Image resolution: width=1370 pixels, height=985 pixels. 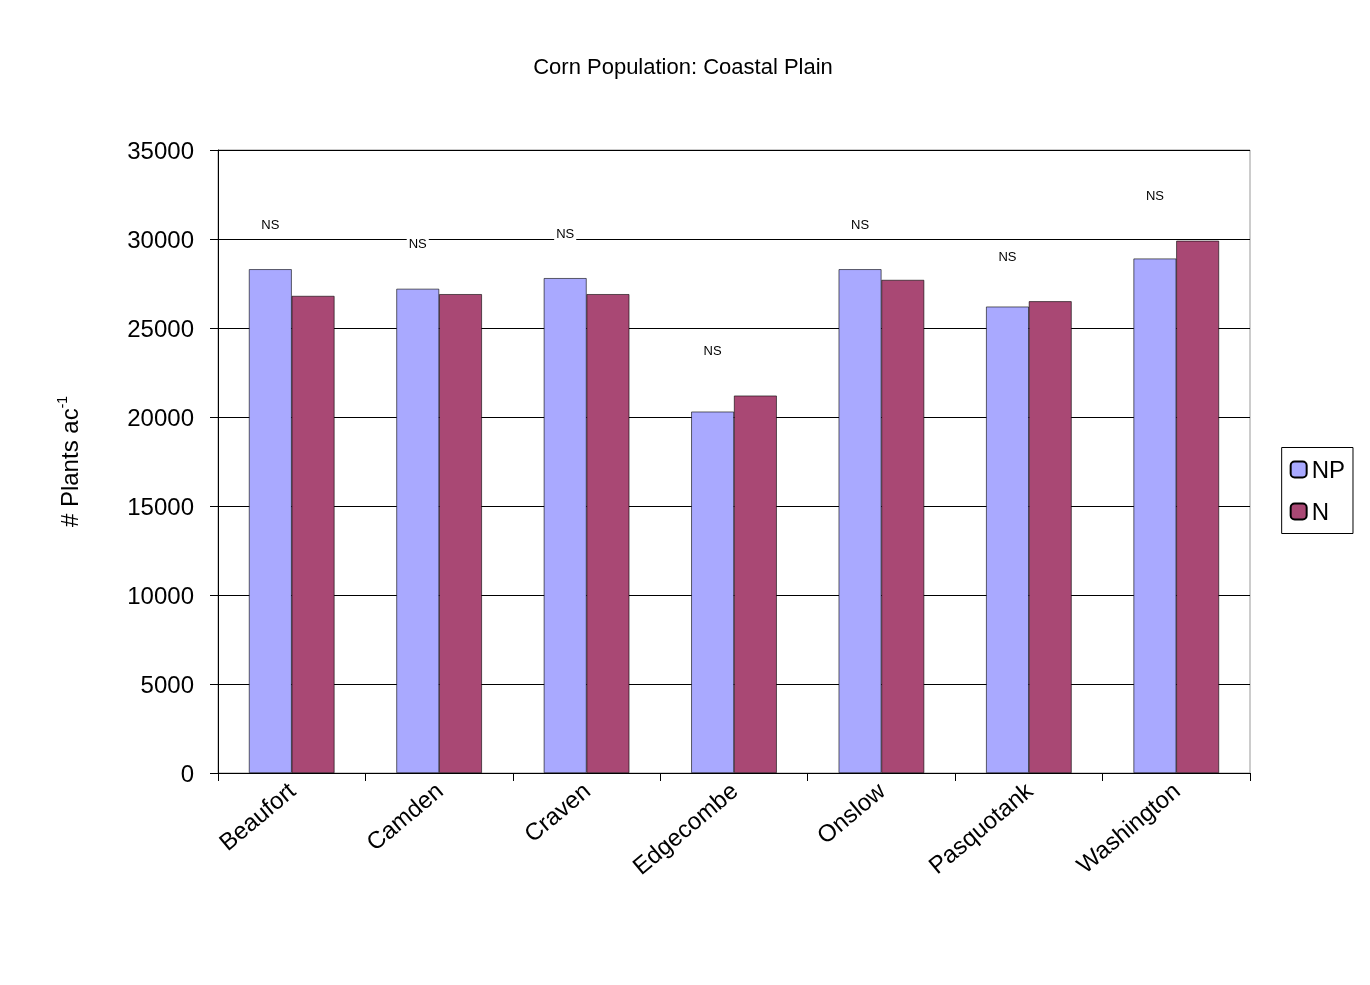 I want to click on legend-label: N, so click(x=1320, y=511).